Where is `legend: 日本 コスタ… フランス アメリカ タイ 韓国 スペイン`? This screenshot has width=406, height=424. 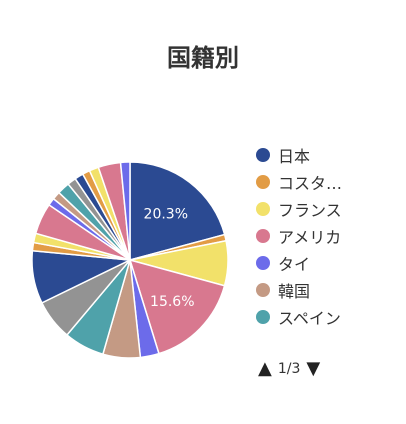 legend: 日本 コスタ… フランス アメリカ タイ 韓国 スペイン is located at coordinates (299, 235).